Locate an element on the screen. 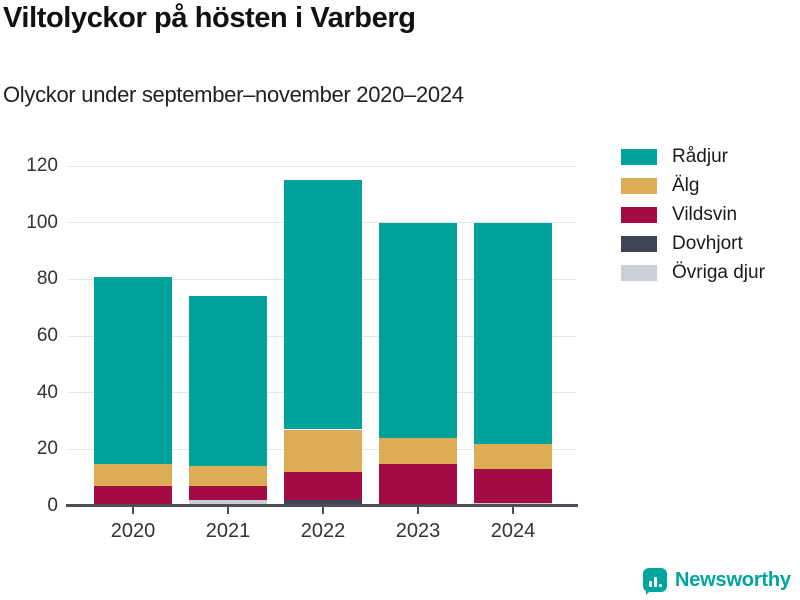  brand-name: Newsworthy is located at coordinates (733, 579).